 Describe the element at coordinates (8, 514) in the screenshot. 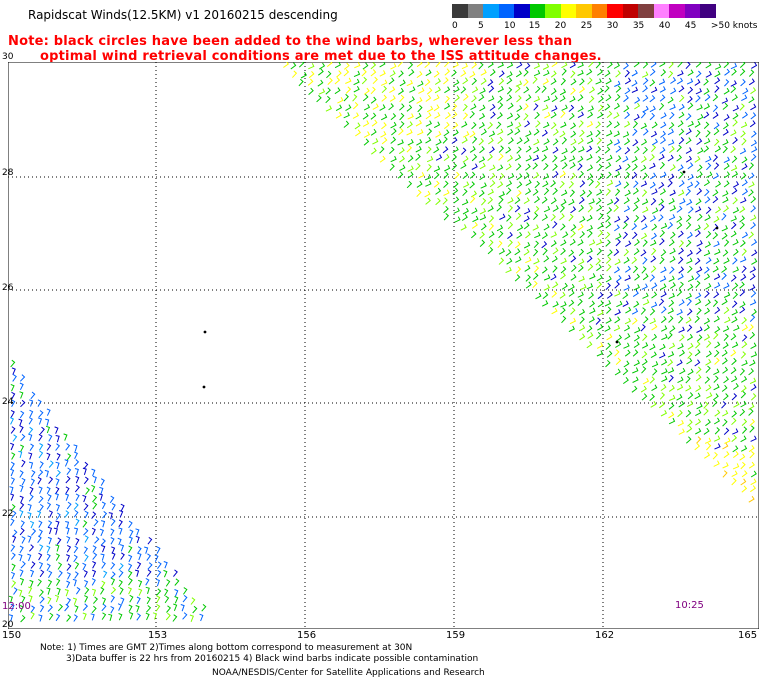

I see `lat-label-22: 22` at that location.